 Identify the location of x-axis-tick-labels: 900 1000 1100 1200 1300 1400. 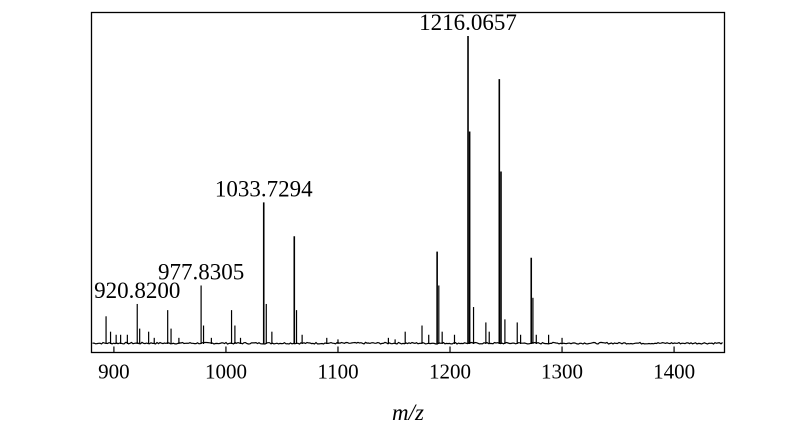
(396, 372).